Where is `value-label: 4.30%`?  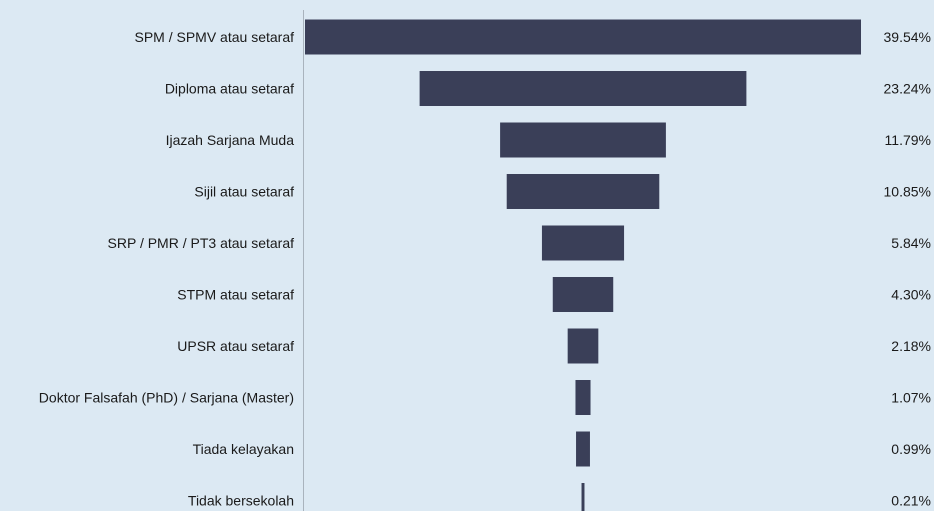
value-label: 4.30% is located at coordinates (911, 295).